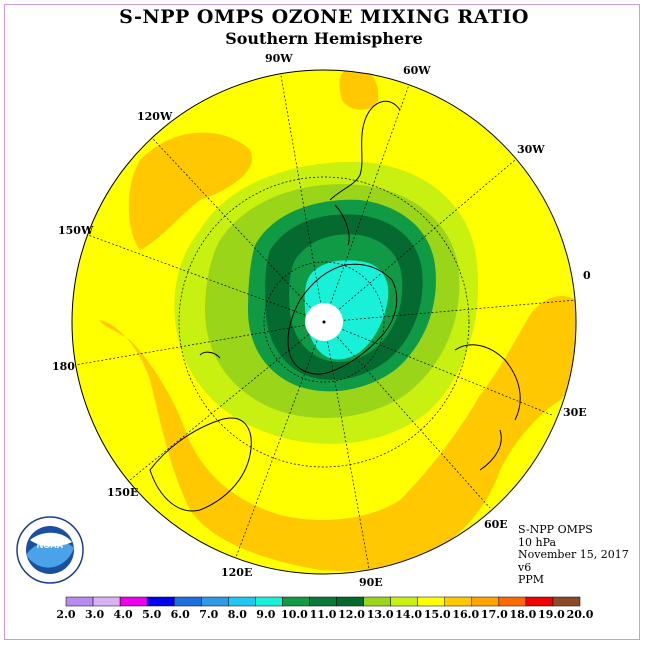 The image size is (648, 648). Describe the element at coordinates (94, 614) in the screenshot. I see `colorbar-tick-label: 3.0` at that location.